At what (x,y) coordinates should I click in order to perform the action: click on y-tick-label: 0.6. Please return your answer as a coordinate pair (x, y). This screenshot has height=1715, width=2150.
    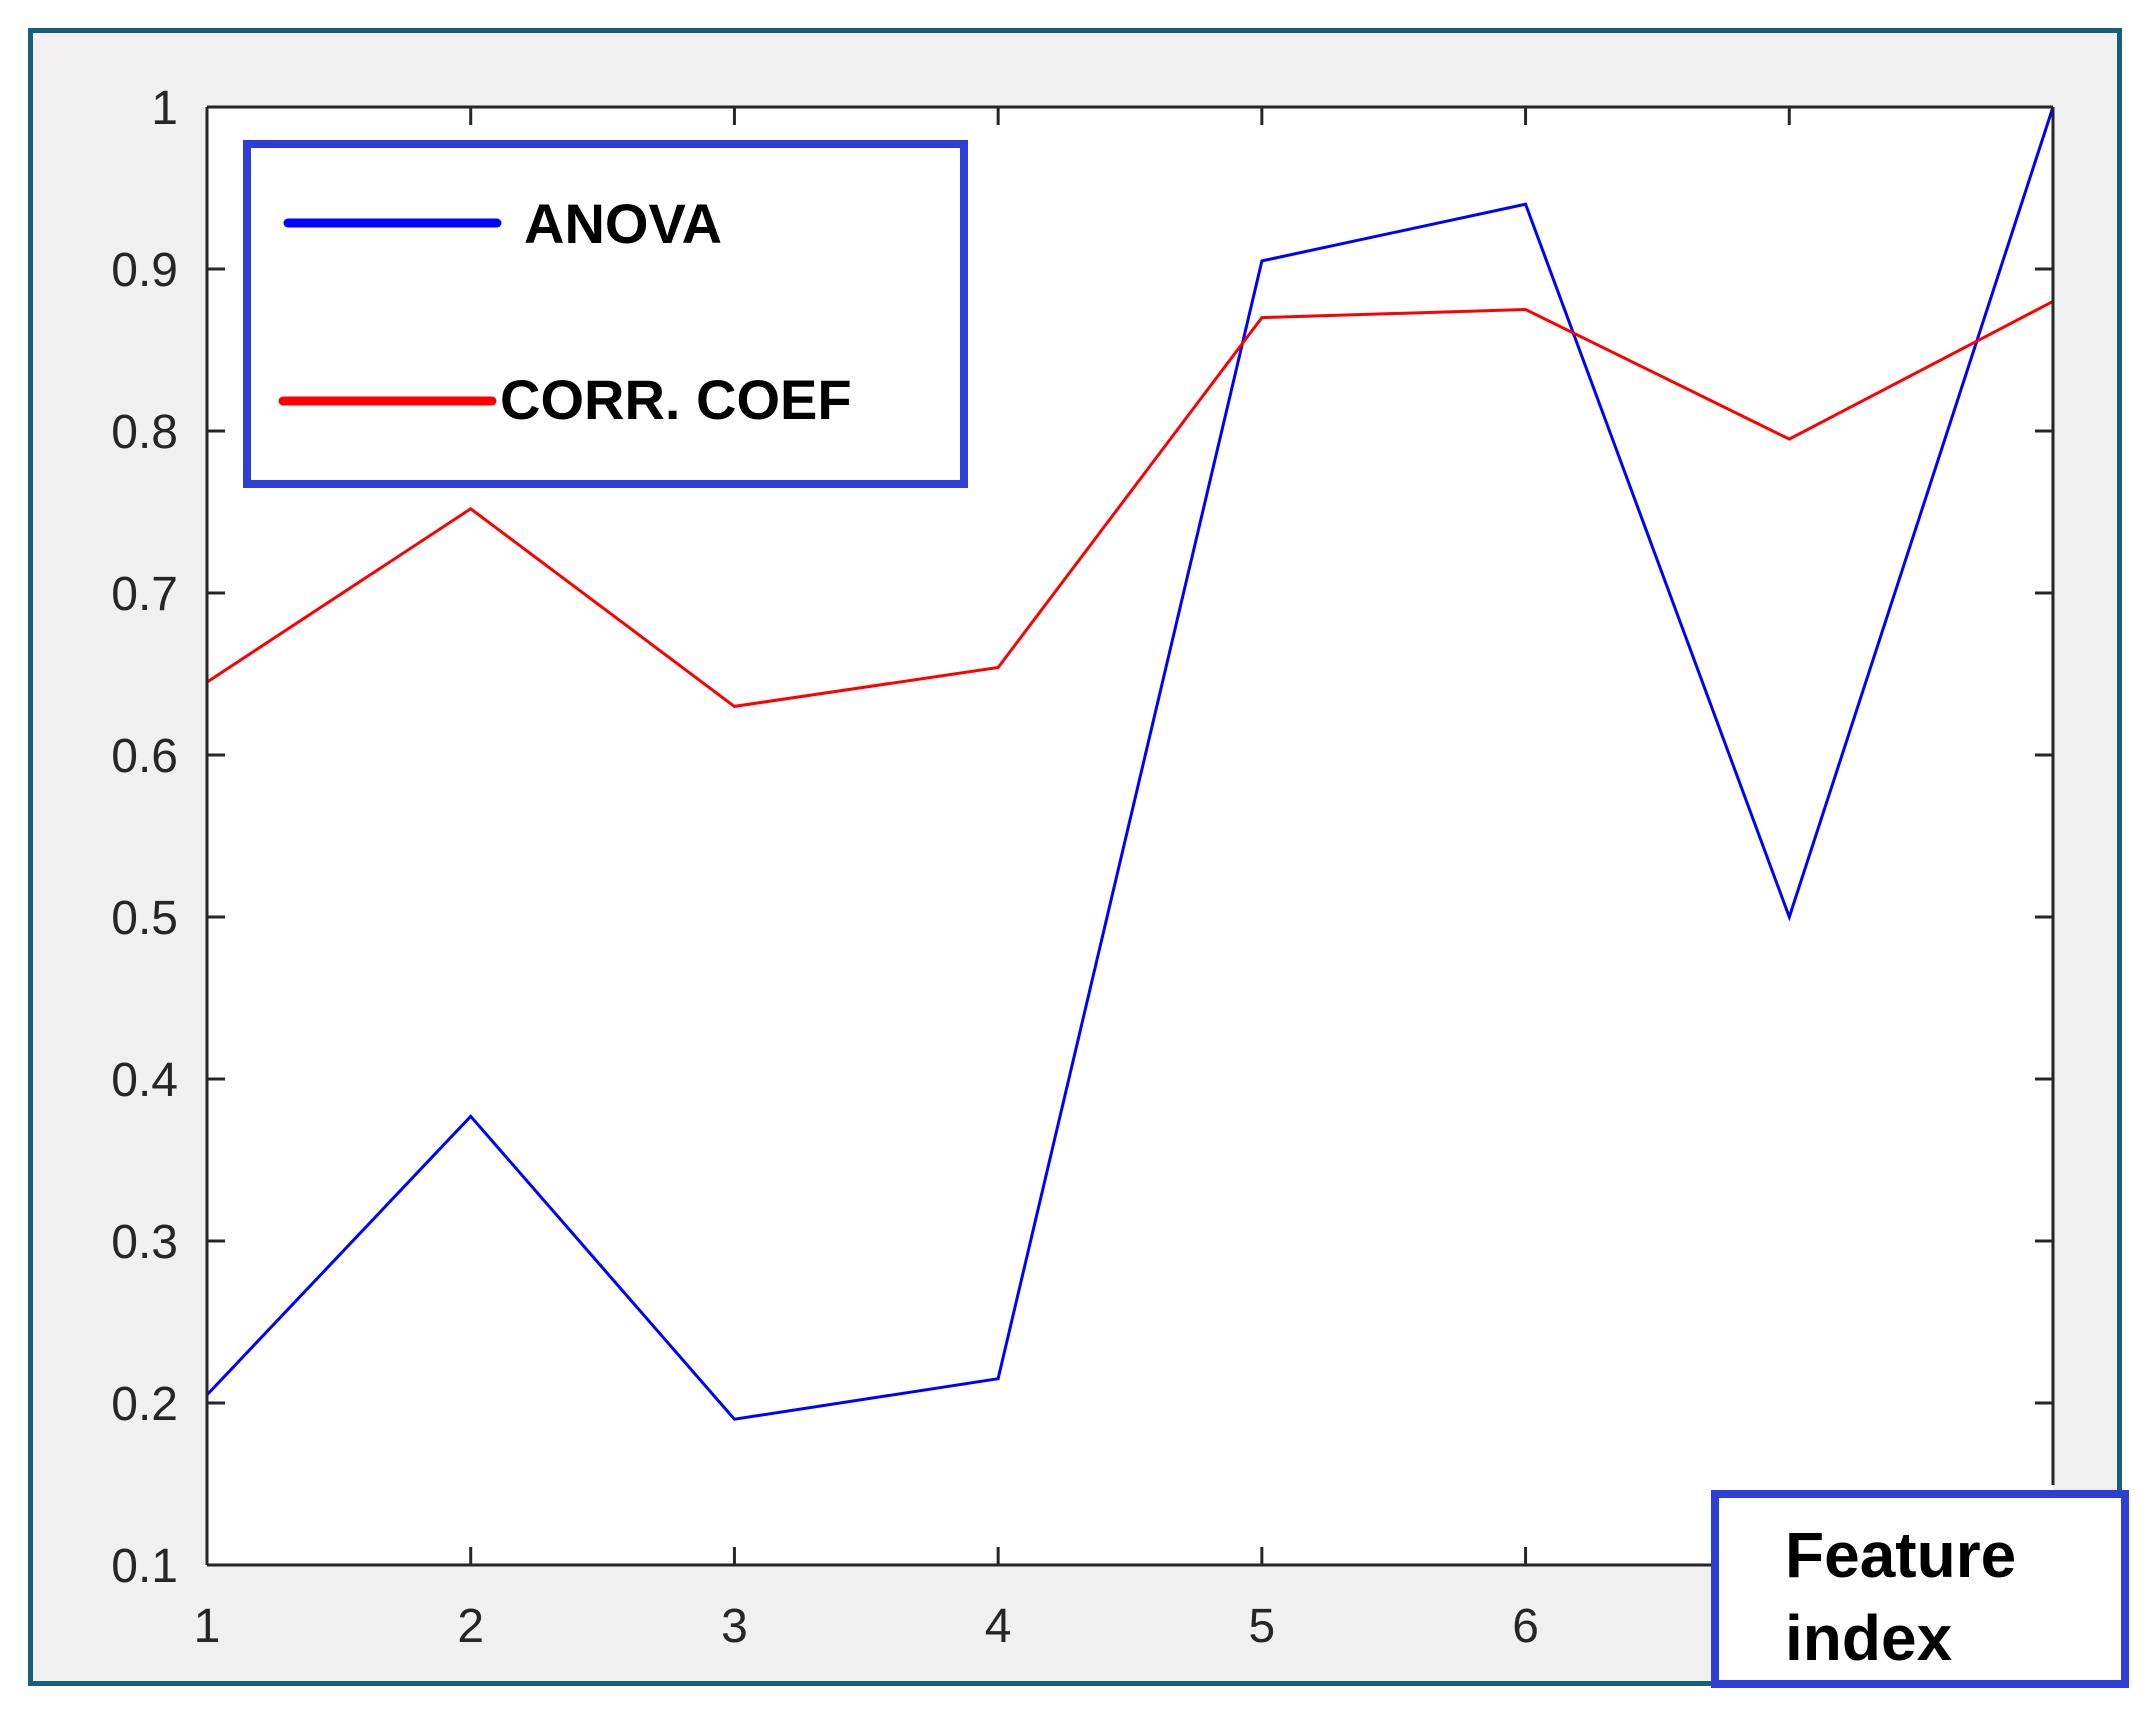
    Looking at the image, I should click on (144, 756).